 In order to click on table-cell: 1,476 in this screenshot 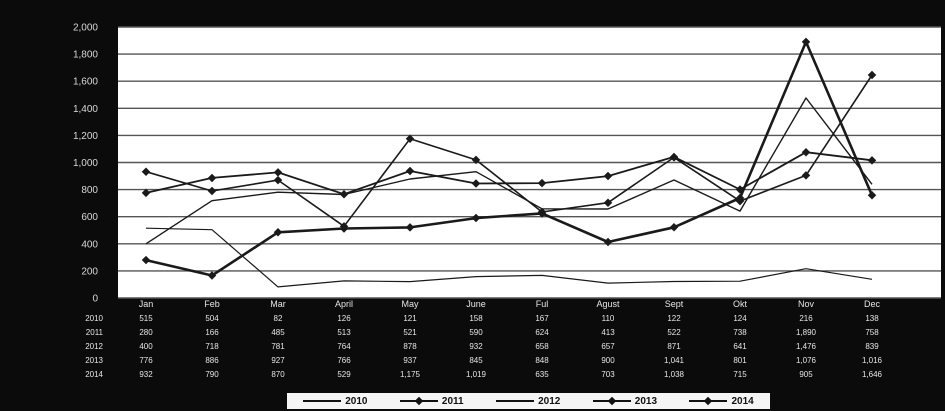, I will do `click(806, 346)`.